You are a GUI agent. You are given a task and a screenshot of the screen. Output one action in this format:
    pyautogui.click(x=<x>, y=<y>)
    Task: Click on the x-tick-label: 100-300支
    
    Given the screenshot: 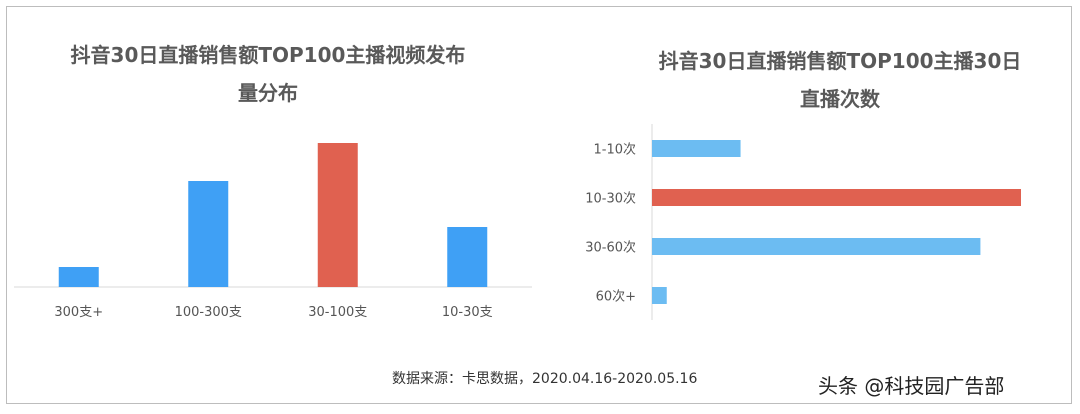 What is the action you would take?
    pyautogui.click(x=208, y=312)
    